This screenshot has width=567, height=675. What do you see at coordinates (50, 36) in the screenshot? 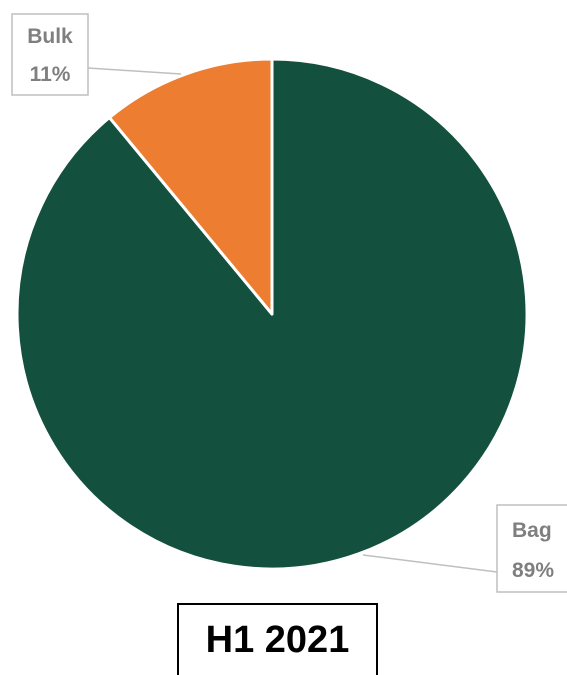
I see `bulk-label: Bulk` at bounding box center [50, 36].